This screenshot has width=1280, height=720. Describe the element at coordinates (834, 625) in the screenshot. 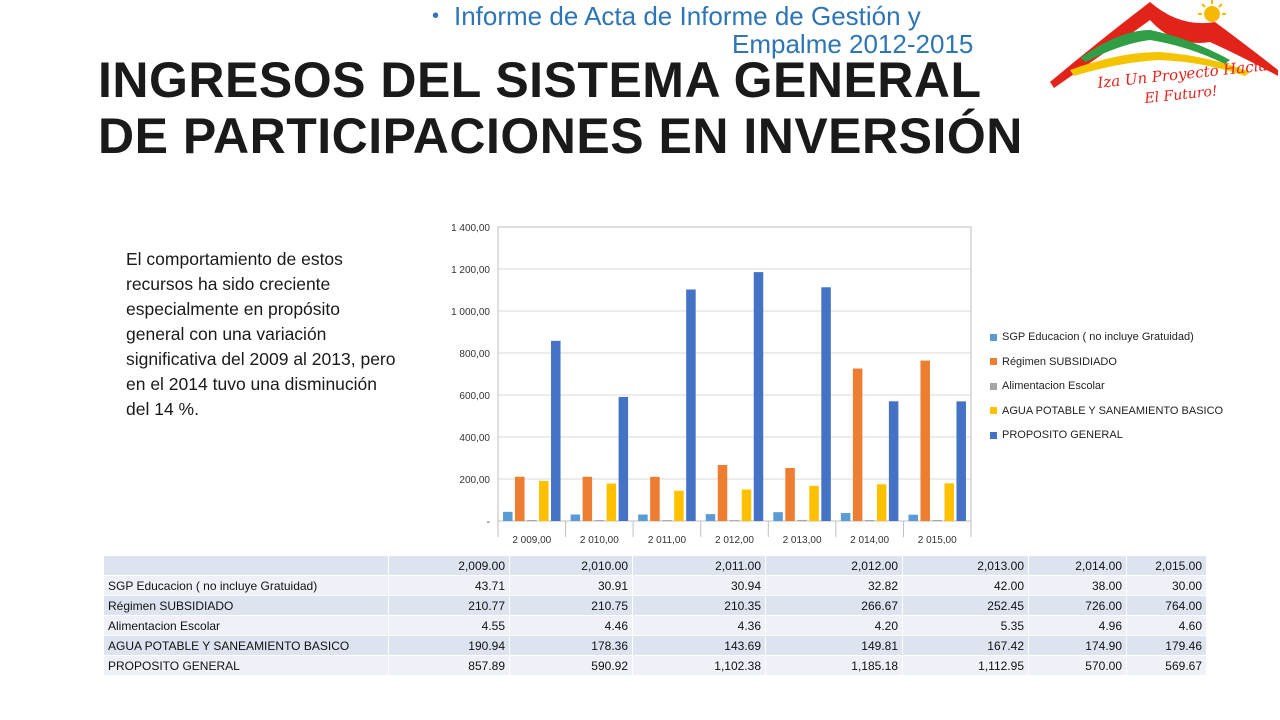

I see `table-cell: 4.20` at that location.